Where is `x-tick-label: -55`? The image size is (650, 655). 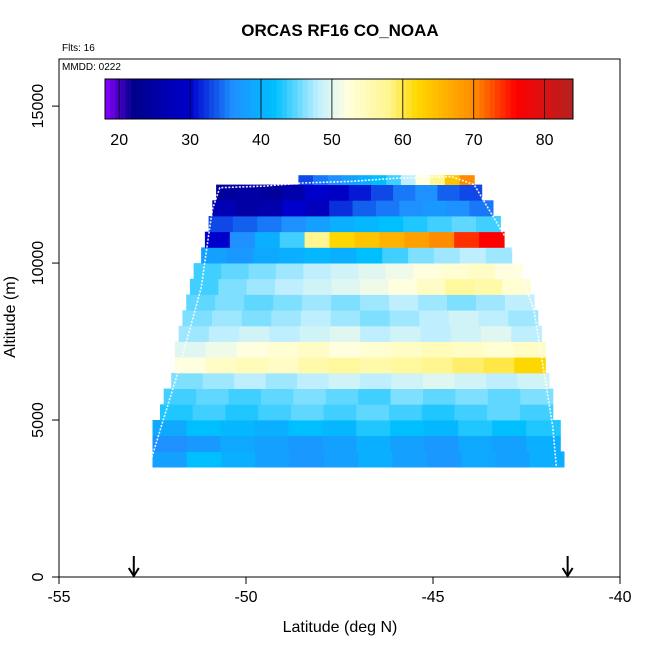 x-tick-label: -55 is located at coordinates (58, 597).